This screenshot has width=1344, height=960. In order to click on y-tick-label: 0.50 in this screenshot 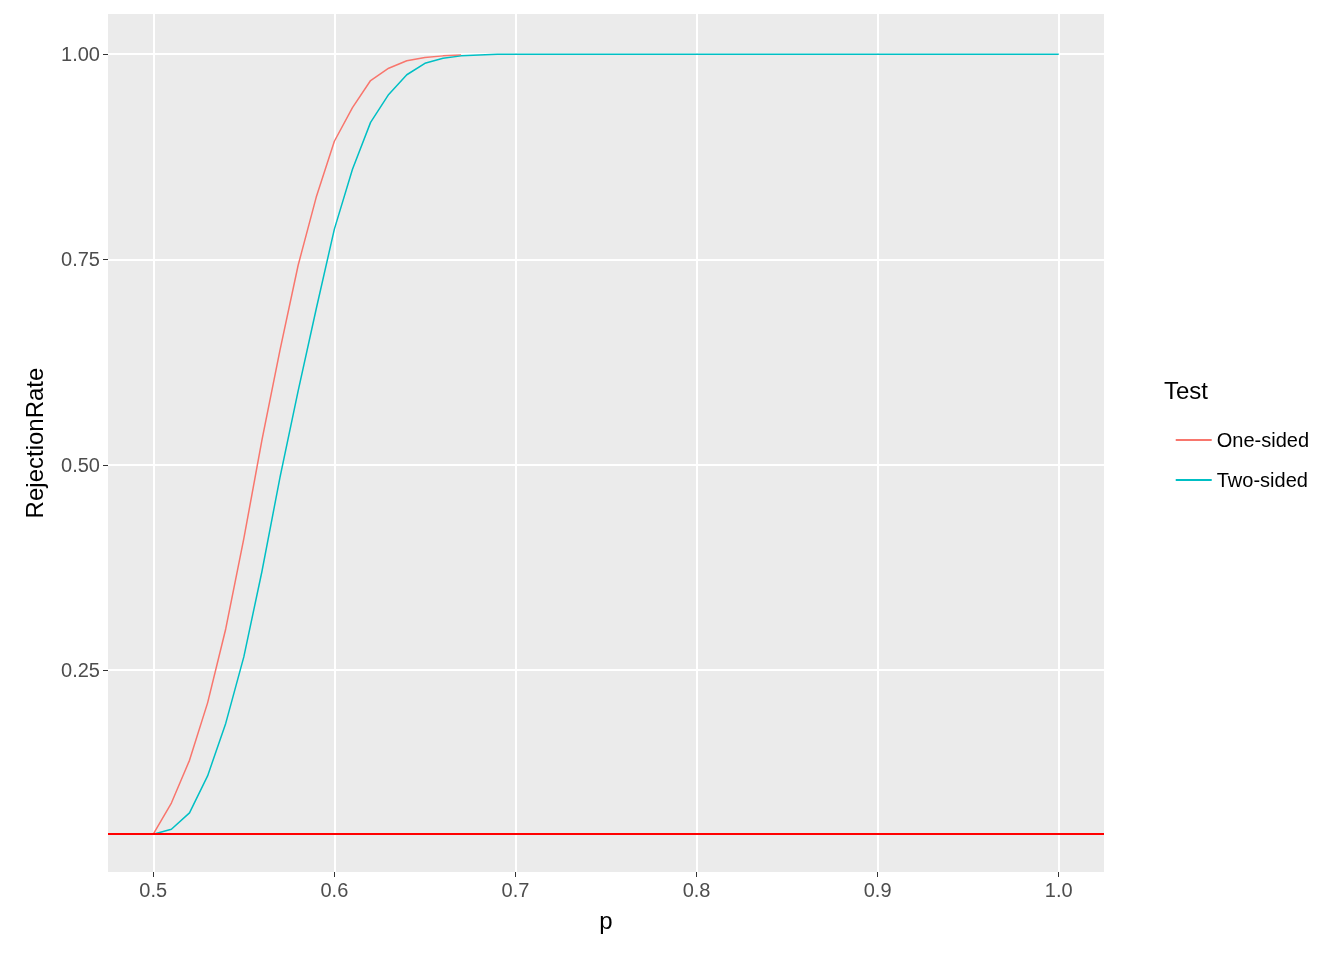, I will do `click(80, 464)`.